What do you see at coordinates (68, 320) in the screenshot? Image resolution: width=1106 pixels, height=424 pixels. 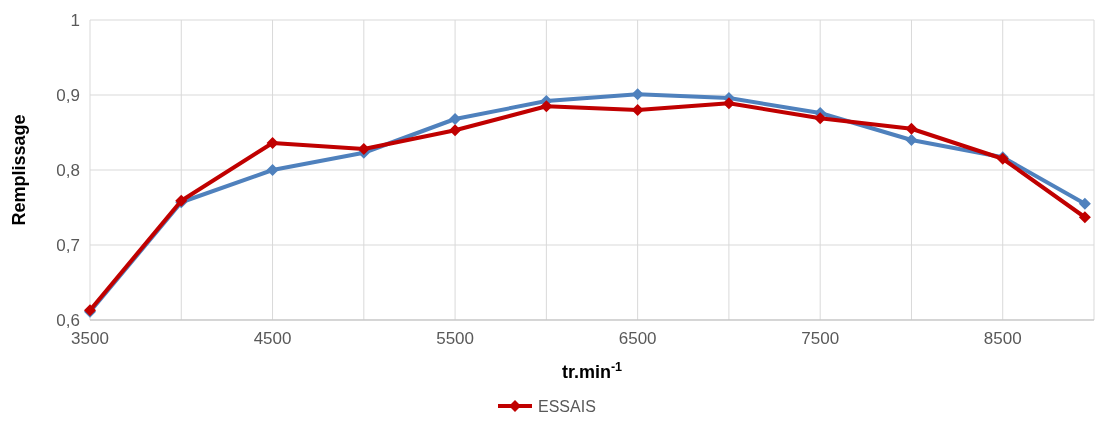 I see `y-tick-label: 0,6` at bounding box center [68, 320].